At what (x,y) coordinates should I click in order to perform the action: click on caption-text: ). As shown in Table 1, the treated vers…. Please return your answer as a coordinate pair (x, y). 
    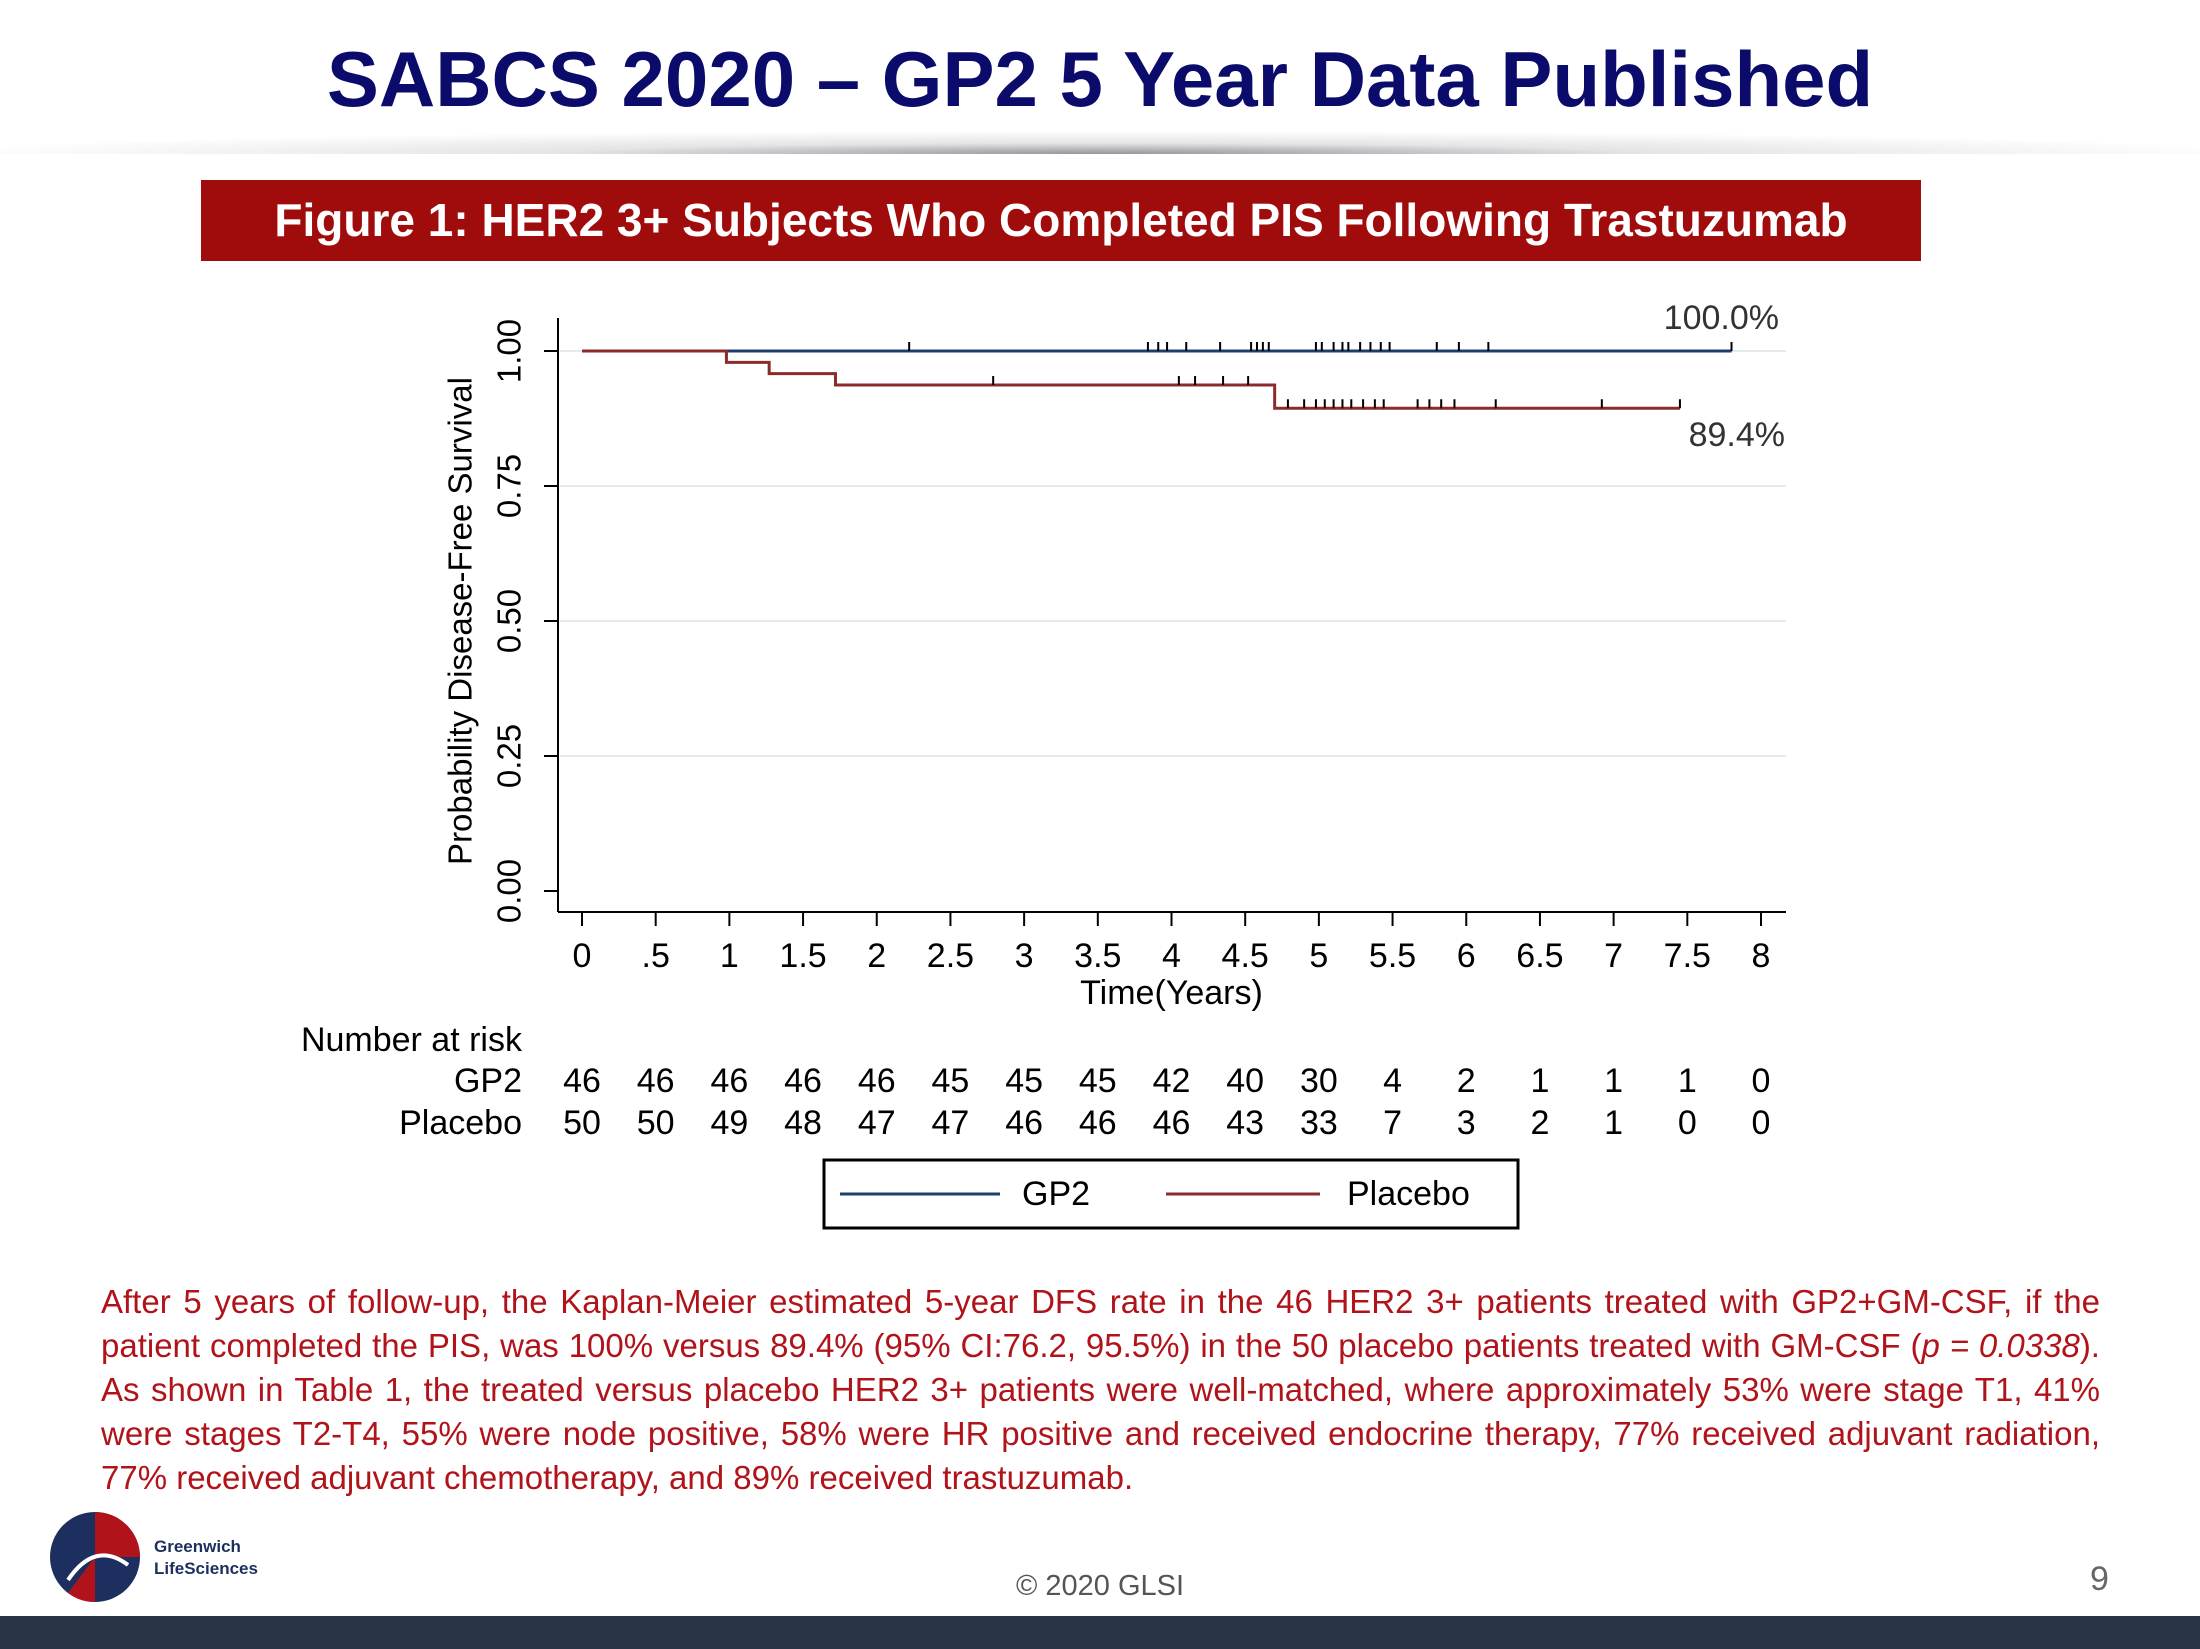
    Looking at the image, I should click on (1100, 1411).